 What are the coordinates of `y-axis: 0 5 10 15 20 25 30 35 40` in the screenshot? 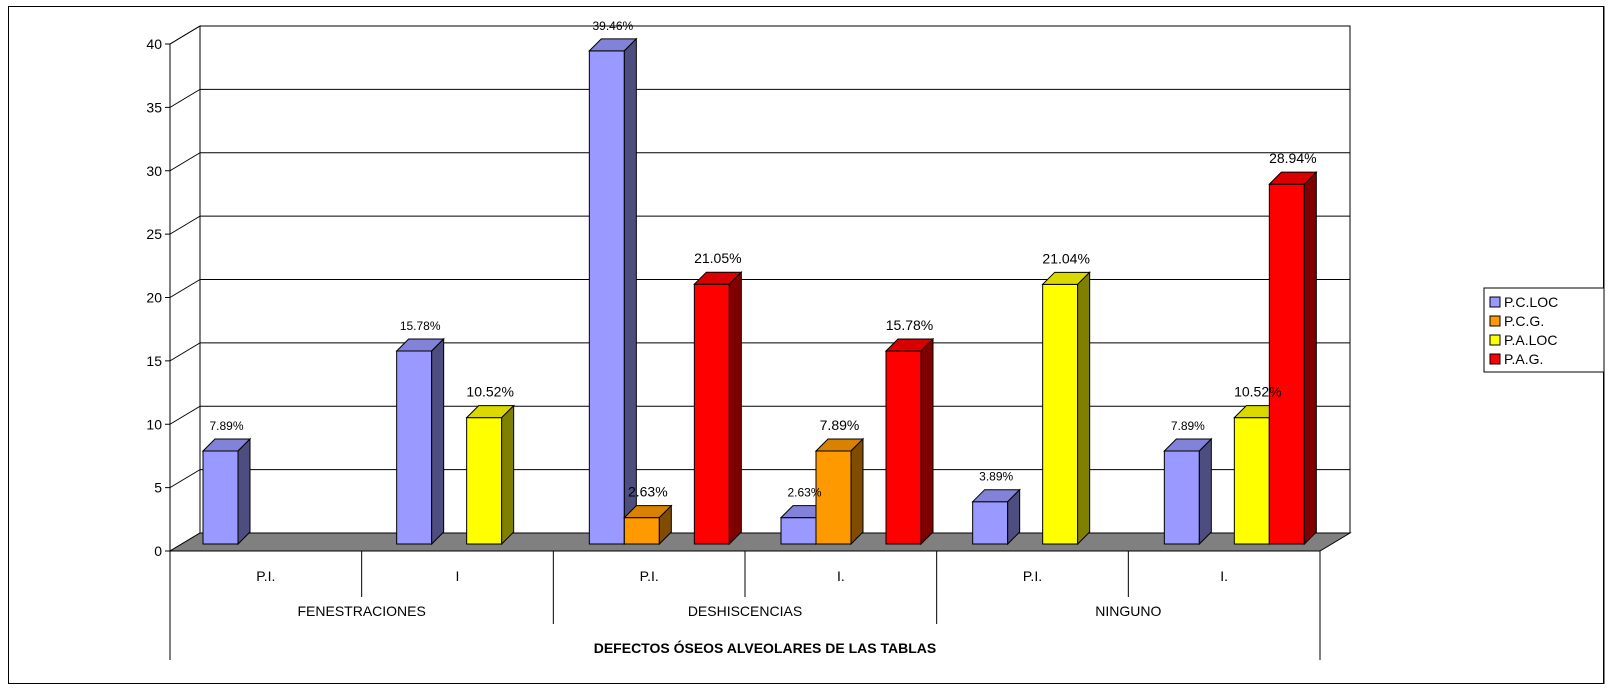 It's located at (158, 297).